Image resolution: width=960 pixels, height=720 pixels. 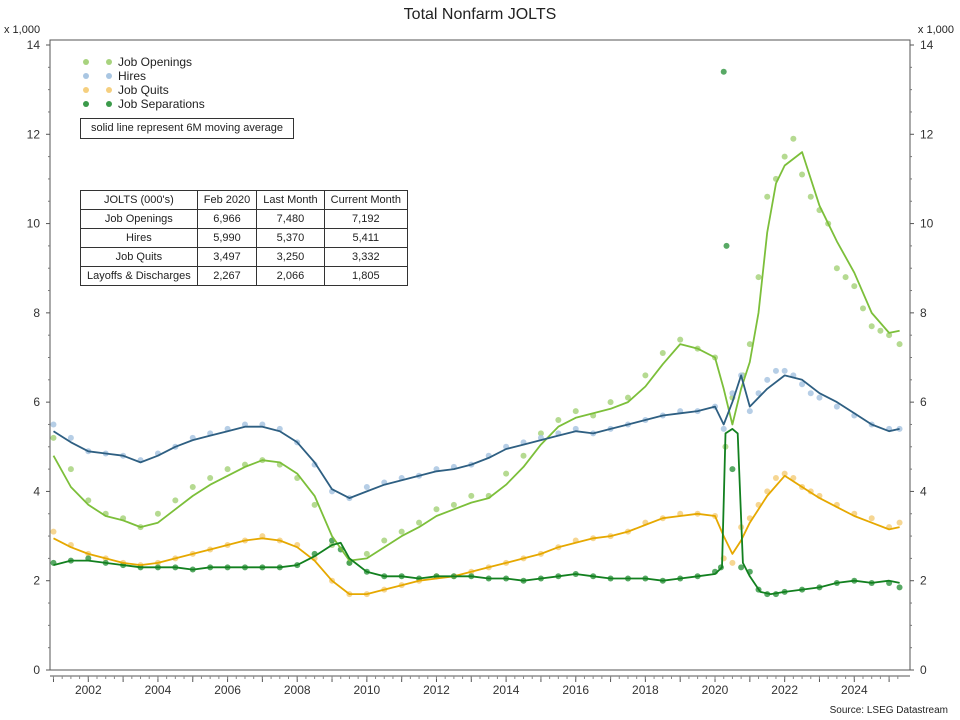 What do you see at coordinates (187, 128) in the screenshot?
I see `moving-average-note: solid line represent 6M moving average` at bounding box center [187, 128].